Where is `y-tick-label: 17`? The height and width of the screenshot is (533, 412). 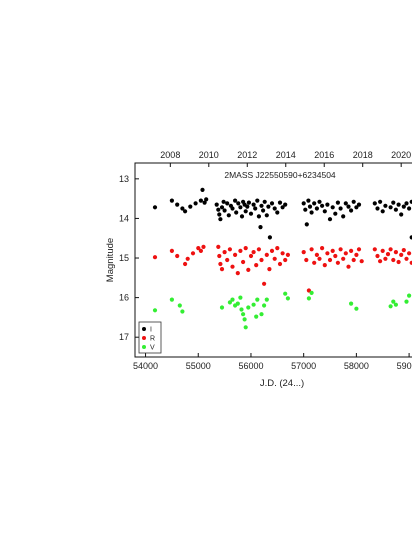 y-tick-label: 17 is located at coordinates (124, 337).